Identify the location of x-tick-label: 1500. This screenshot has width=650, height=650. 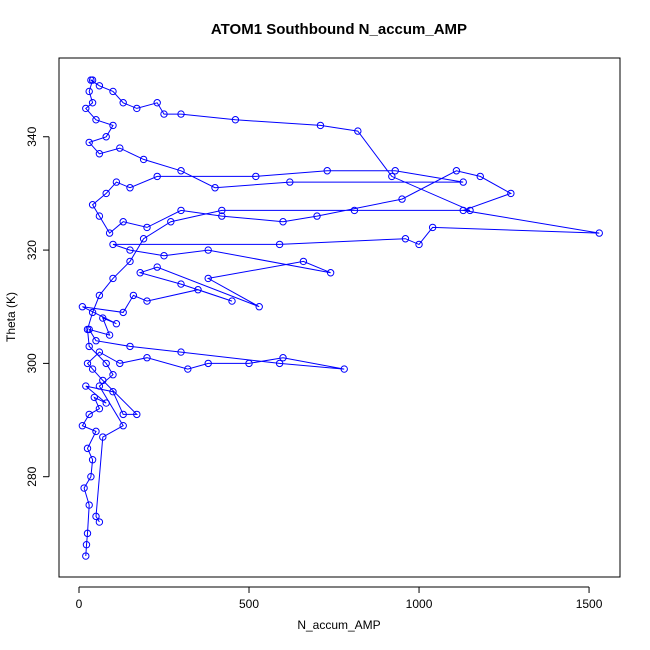
(589, 604).